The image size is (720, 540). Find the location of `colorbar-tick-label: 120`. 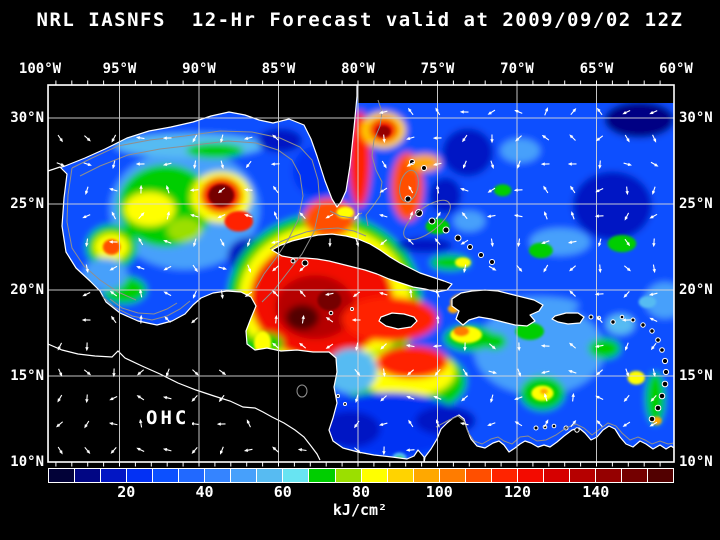

colorbar-tick-label: 120 is located at coordinates (517, 492).